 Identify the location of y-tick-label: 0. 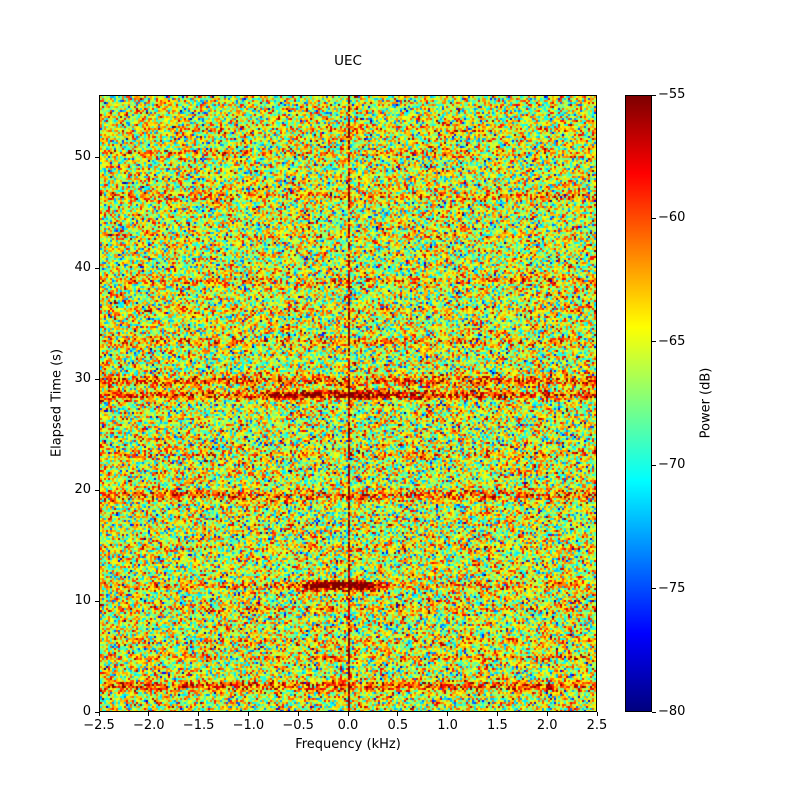
(86, 711).